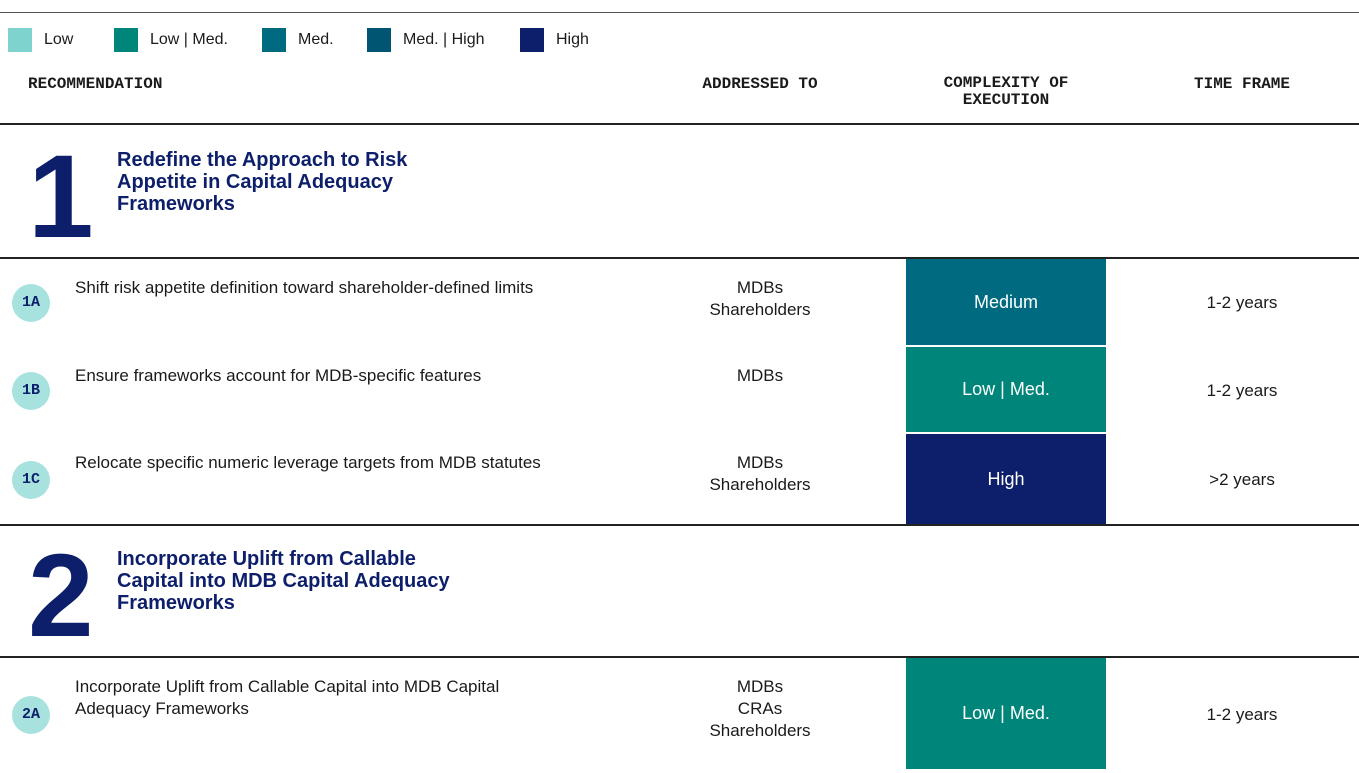 The image size is (1359, 773). I want to click on legend-label: Med., so click(316, 39).